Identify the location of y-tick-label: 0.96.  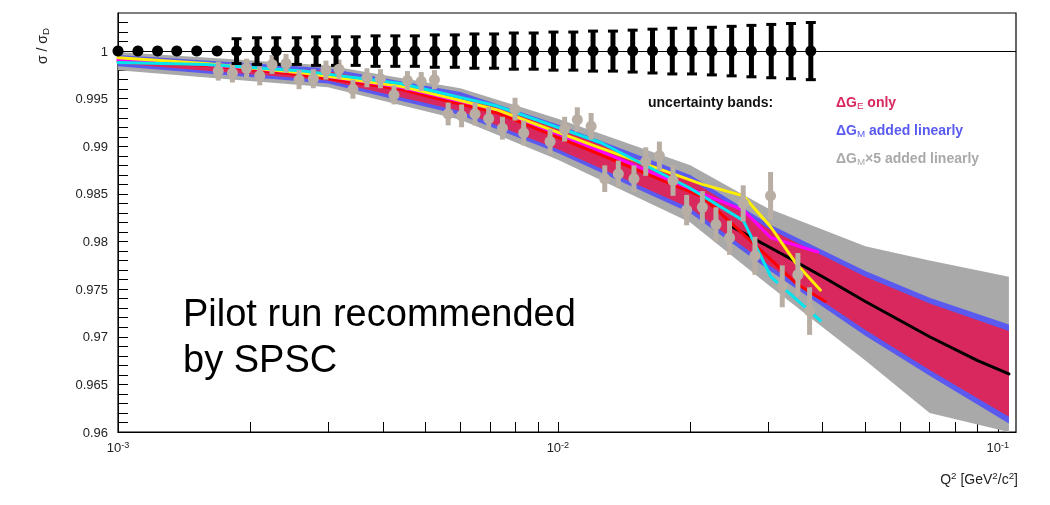
(95, 432).